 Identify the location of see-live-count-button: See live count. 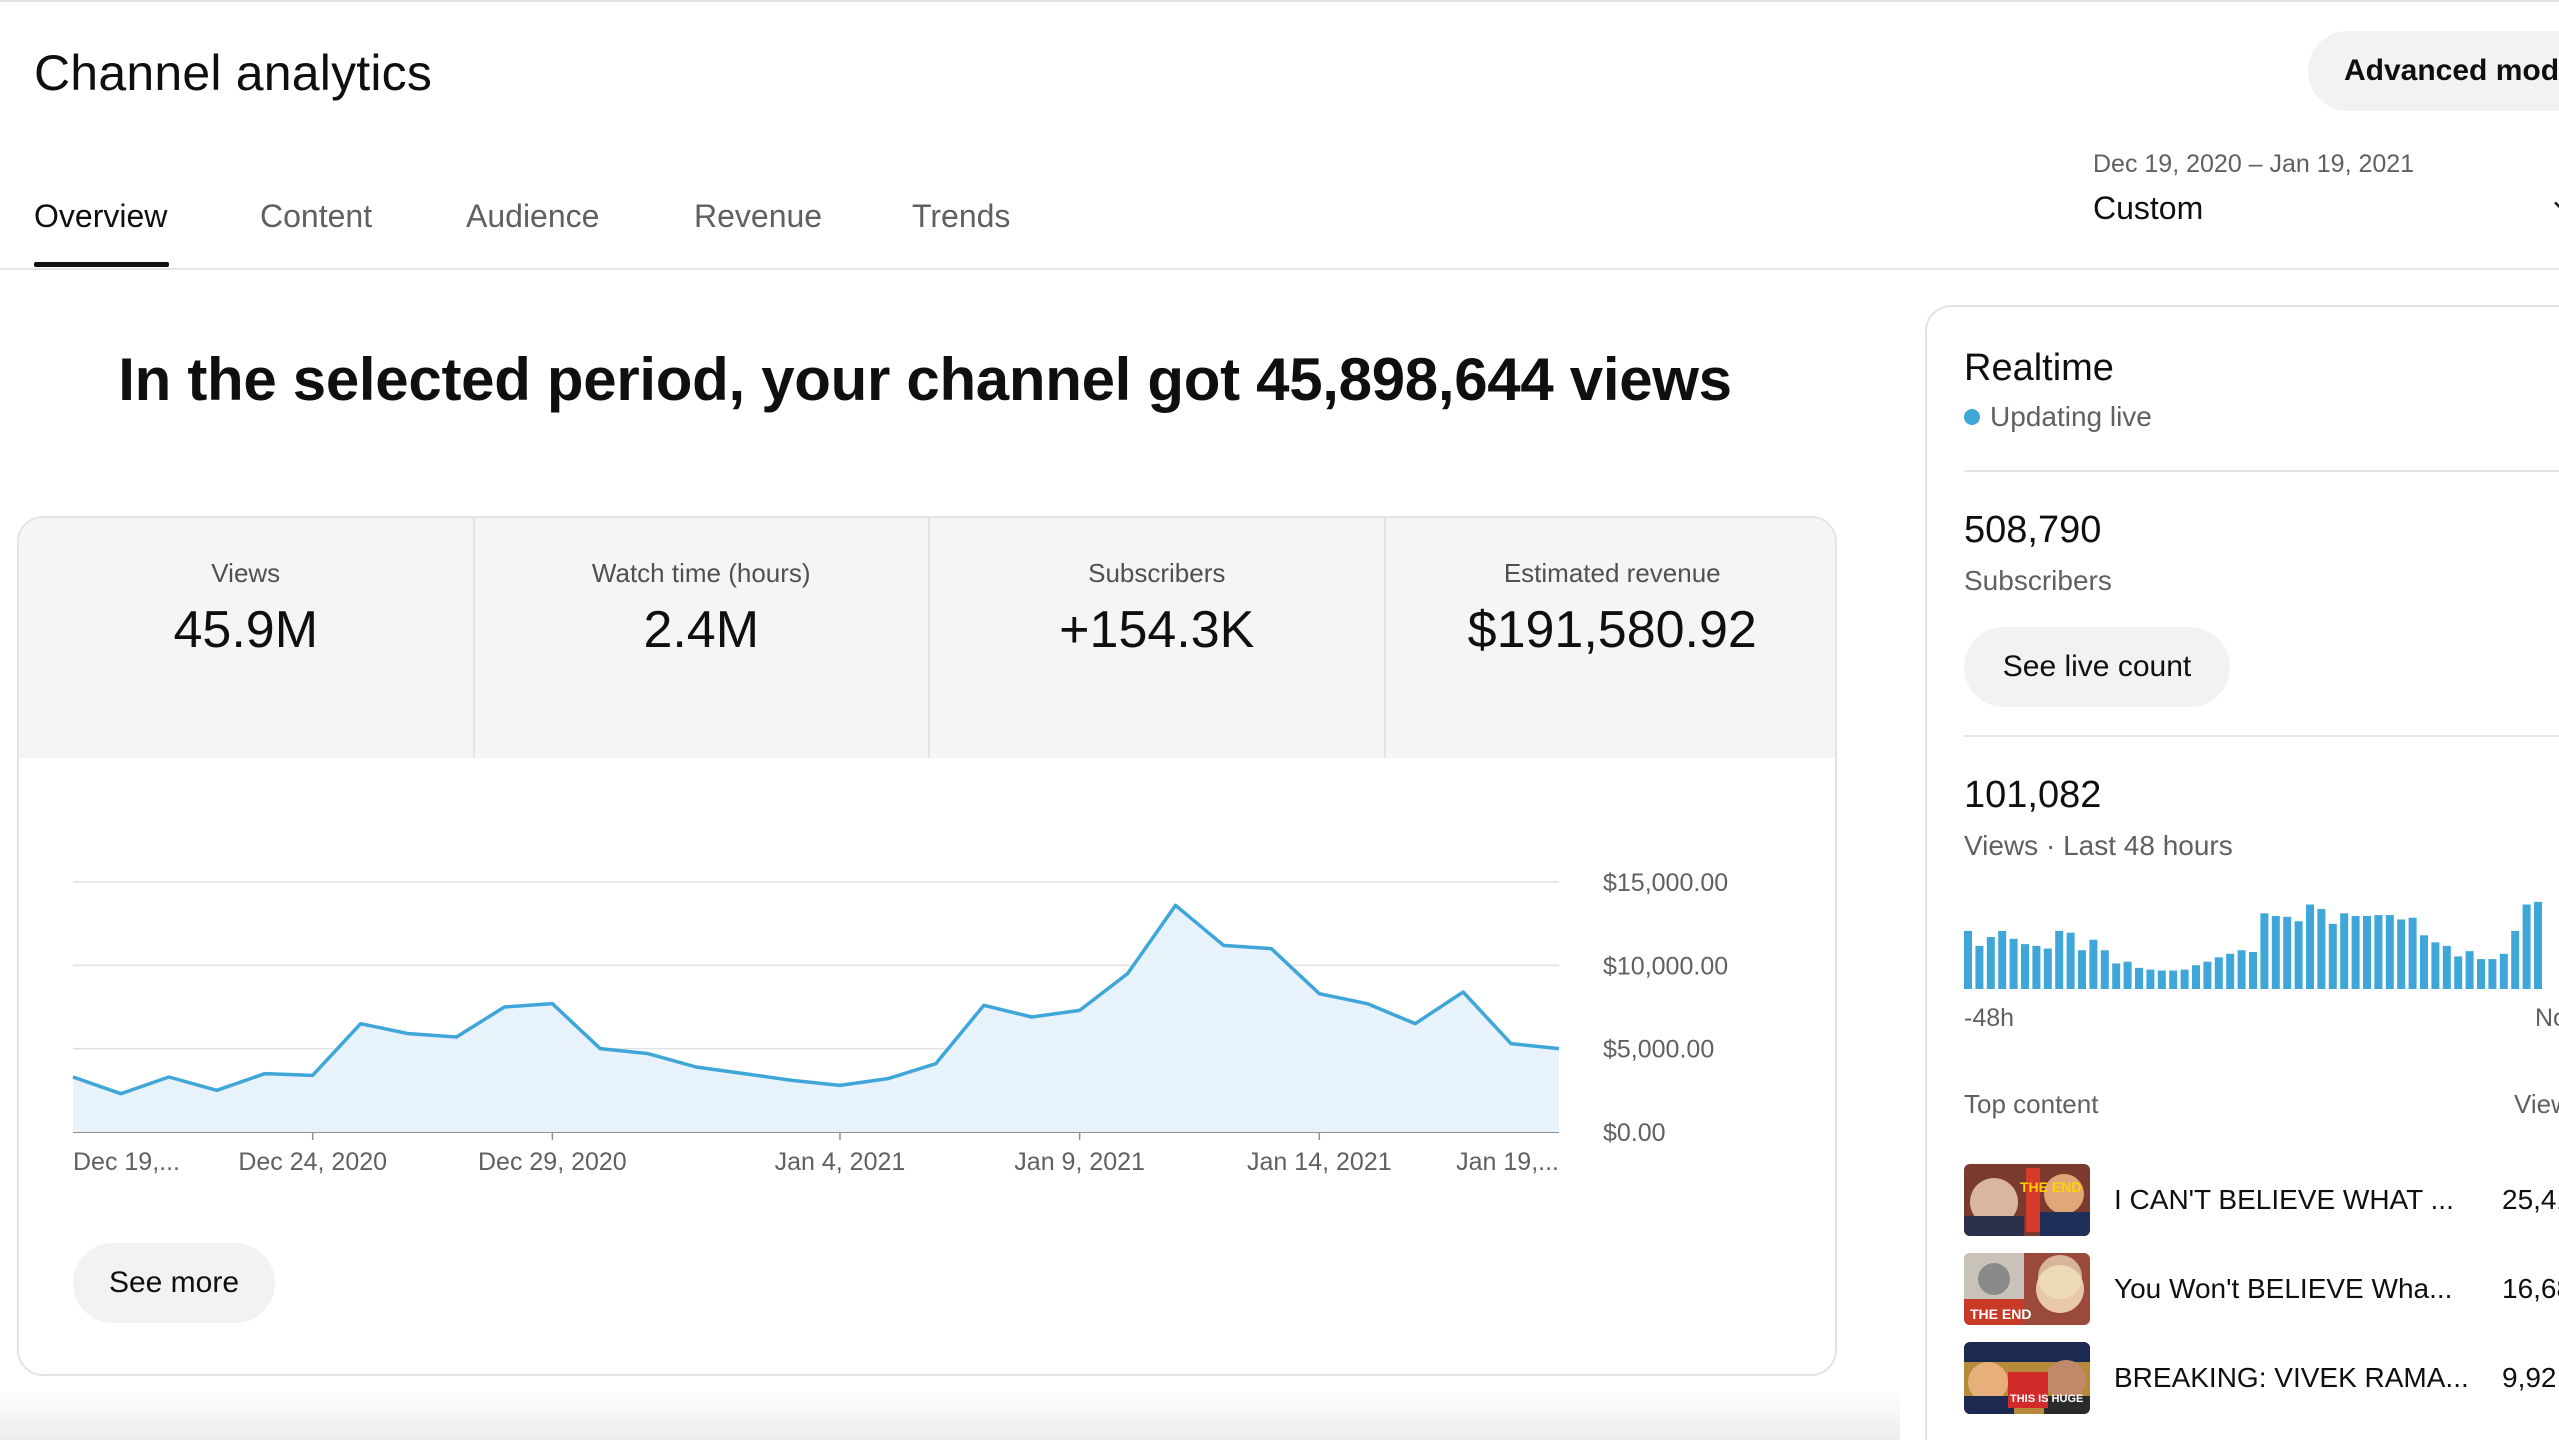
(2097, 667).